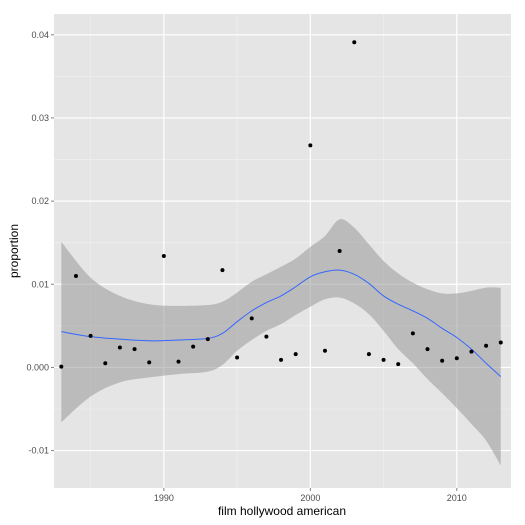  Describe the element at coordinates (282, 511) in the screenshot. I see `x-axis-title: film hollywood american` at that location.